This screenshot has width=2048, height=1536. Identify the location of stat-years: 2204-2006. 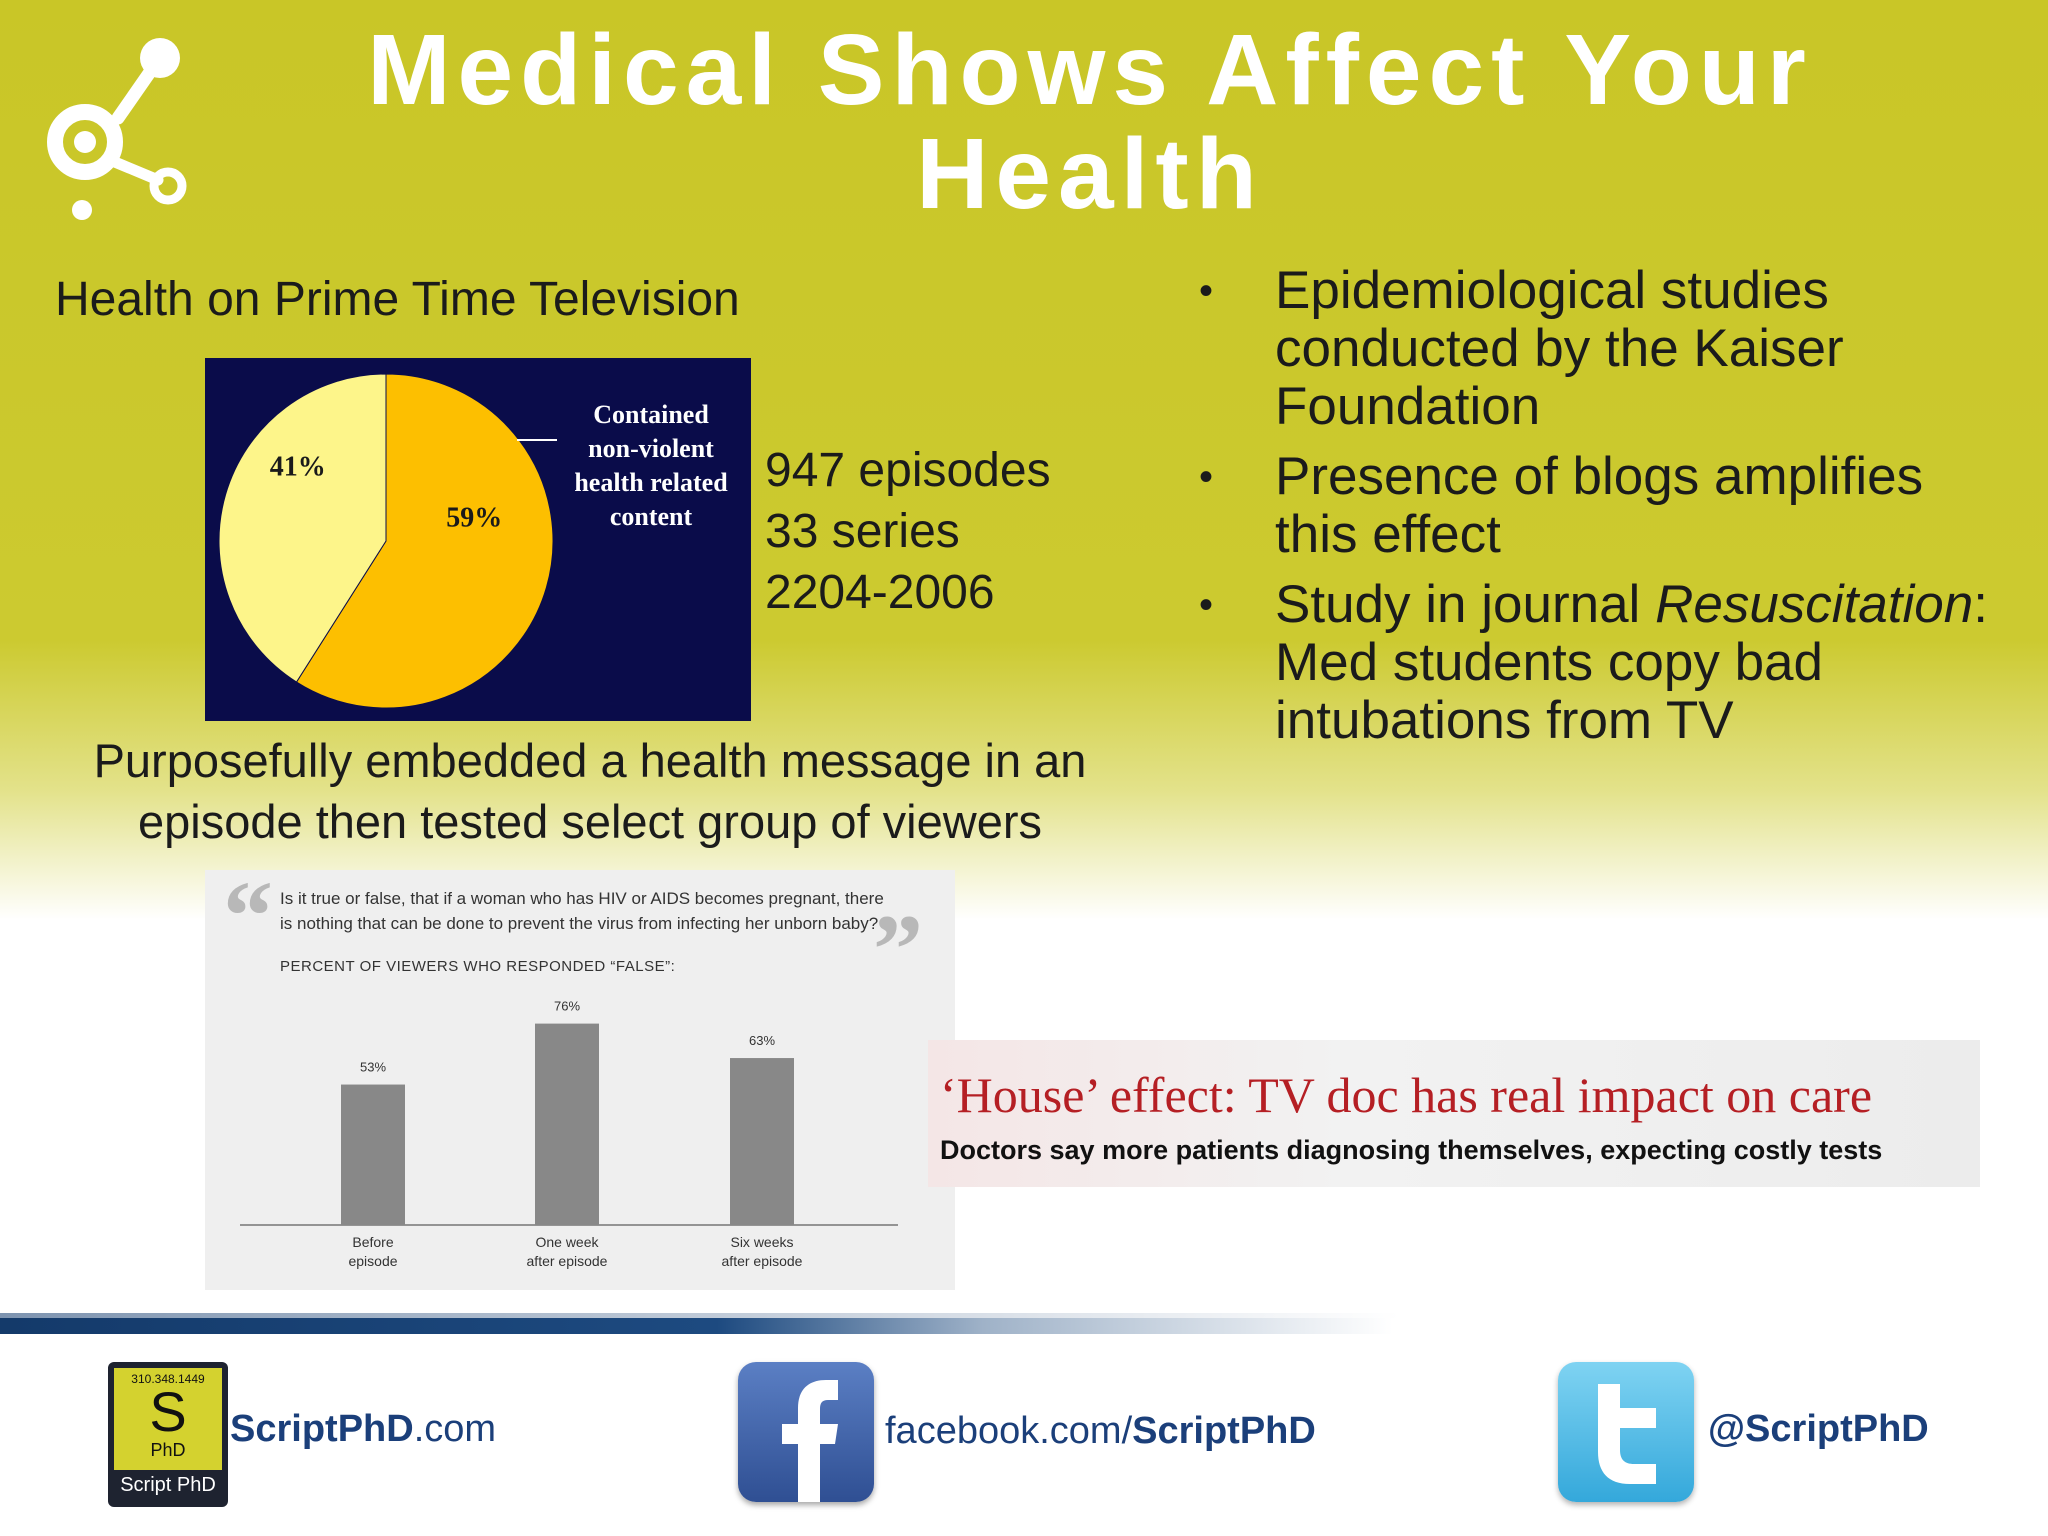
(880, 592).